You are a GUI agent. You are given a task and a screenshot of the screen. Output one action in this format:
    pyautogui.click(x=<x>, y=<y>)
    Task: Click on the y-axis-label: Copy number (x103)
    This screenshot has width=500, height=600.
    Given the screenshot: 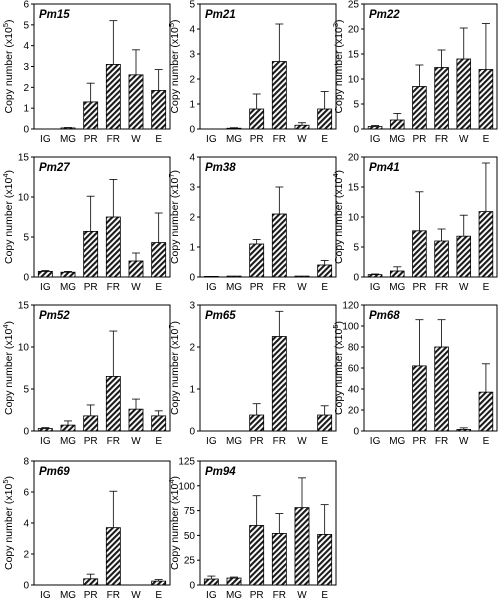 What is the action you would take?
    pyautogui.click(x=338, y=66)
    